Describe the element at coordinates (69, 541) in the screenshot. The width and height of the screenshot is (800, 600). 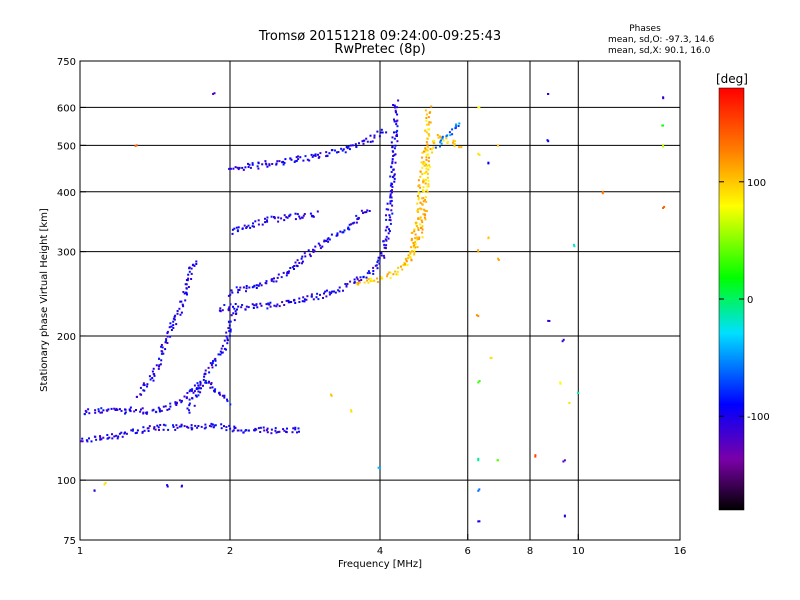
I see `y-tick-label: 75` at that location.